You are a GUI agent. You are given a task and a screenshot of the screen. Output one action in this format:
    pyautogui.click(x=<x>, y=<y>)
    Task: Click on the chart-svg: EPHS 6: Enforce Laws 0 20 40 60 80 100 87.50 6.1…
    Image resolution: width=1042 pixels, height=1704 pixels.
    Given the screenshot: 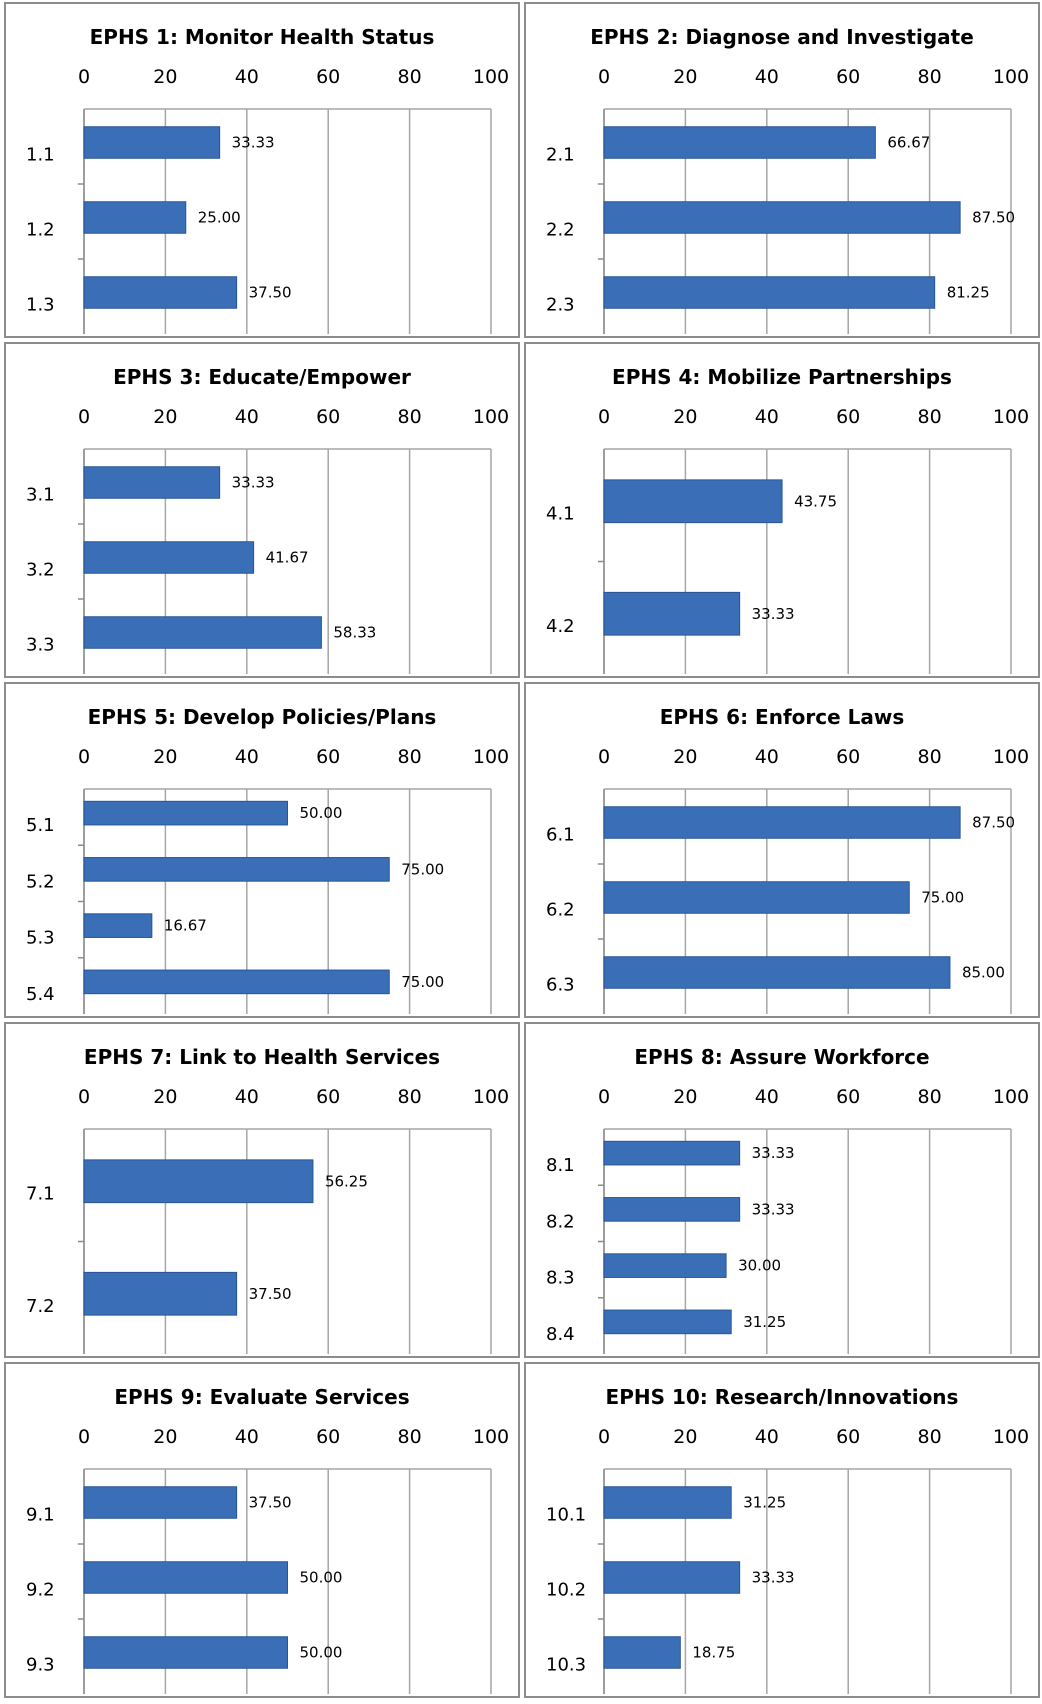 What is the action you would take?
    pyautogui.click(x=787, y=859)
    